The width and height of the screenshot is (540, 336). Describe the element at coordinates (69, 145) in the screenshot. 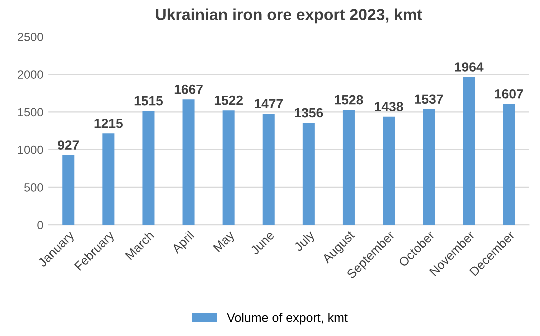

I see `data-label: 927` at that location.